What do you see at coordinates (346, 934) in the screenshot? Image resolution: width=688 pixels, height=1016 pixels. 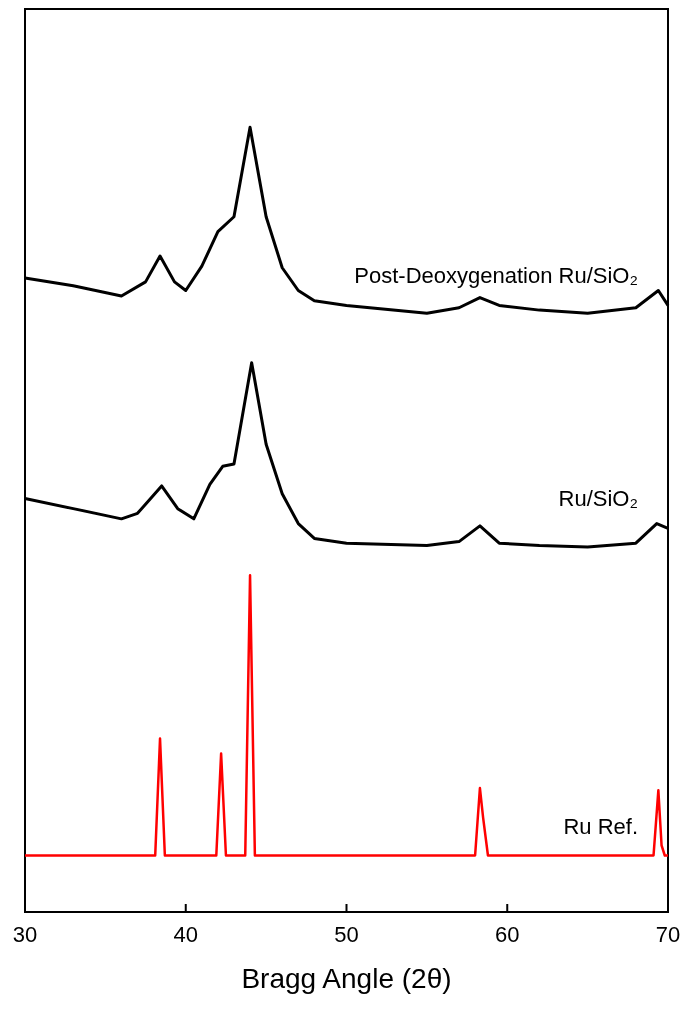 I see `x-tick-label: 50` at bounding box center [346, 934].